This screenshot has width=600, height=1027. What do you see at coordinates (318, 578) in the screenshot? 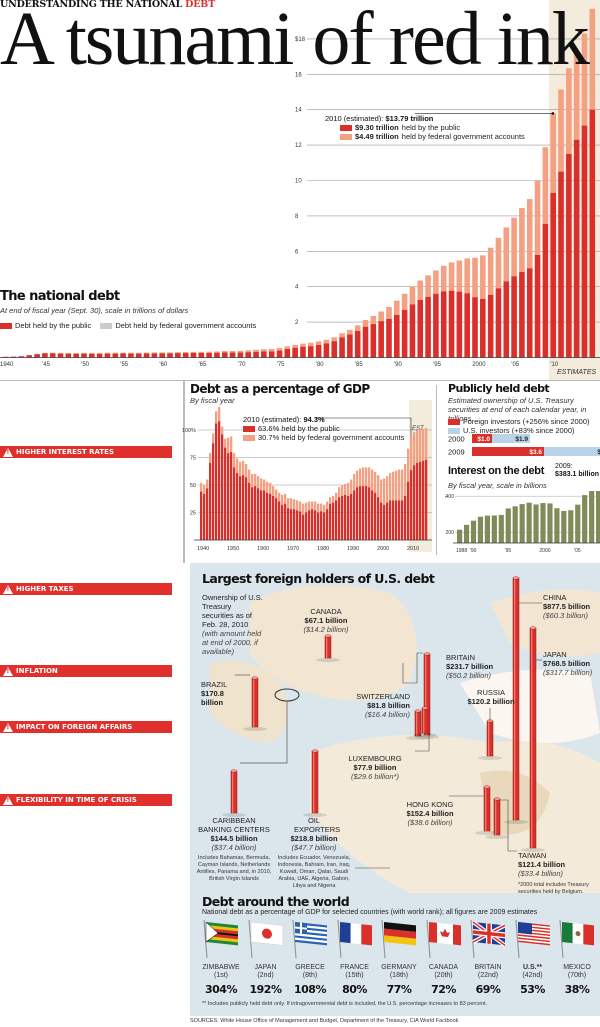
I see `map-title: Largest foreign holders of U.S. debt` at bounding box center [318, 578].